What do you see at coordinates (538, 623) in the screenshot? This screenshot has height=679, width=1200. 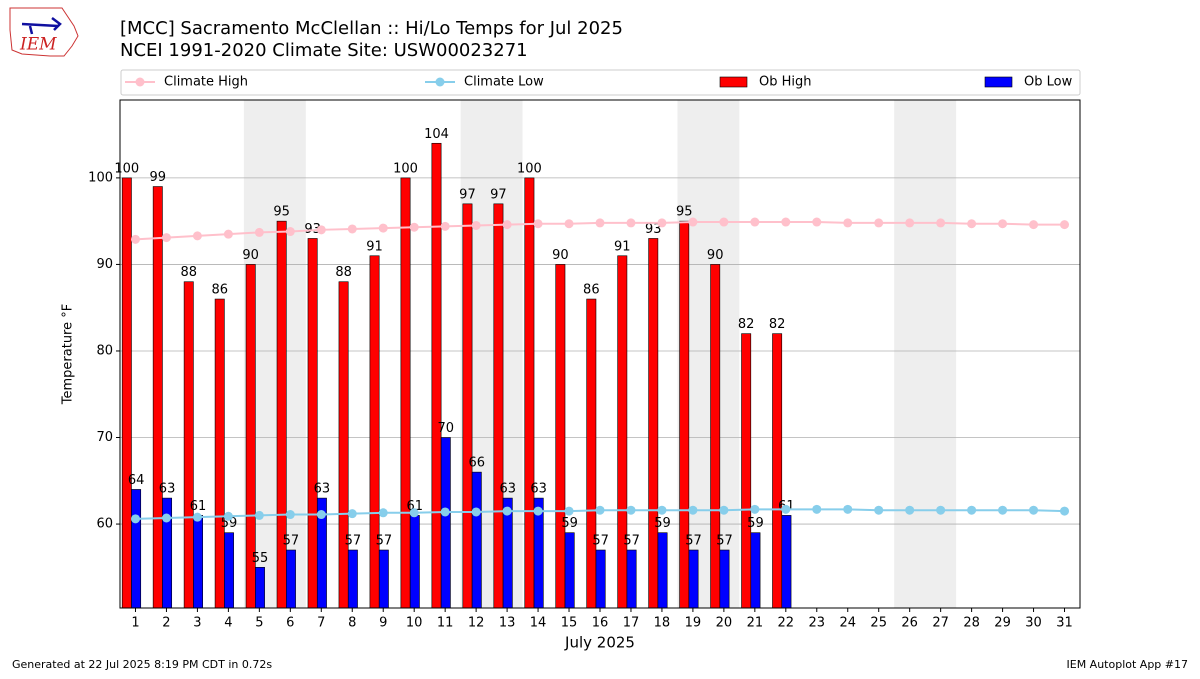 I see `x-tick-label: 14` at bounding box center [538, 623].